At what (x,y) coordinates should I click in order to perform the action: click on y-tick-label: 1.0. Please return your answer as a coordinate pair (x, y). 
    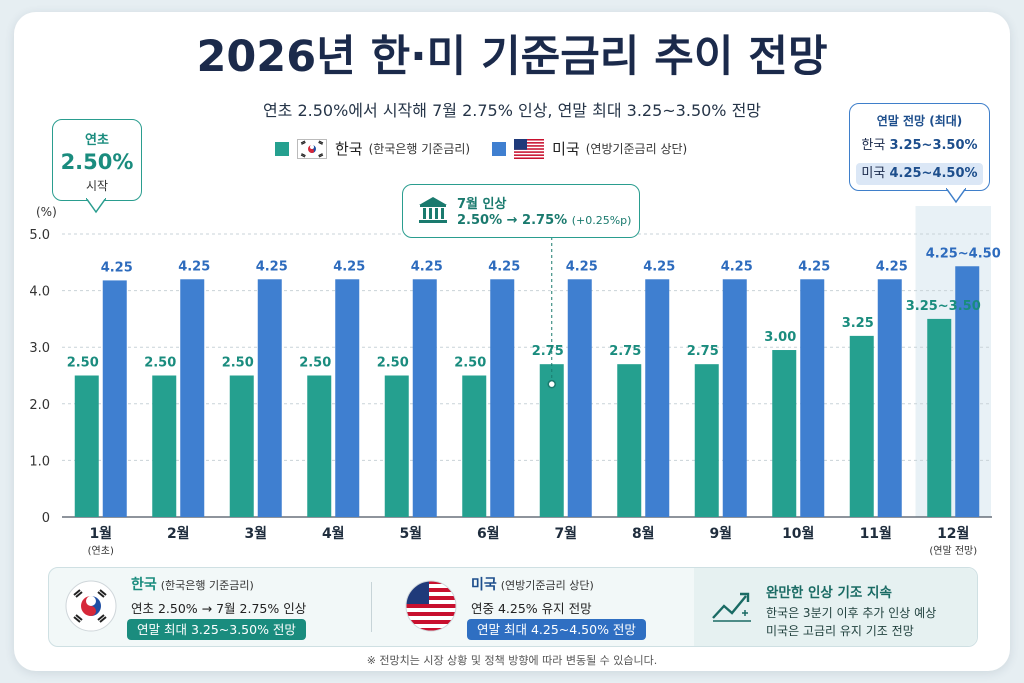
    Looking at the image, I should click on (39, 461).